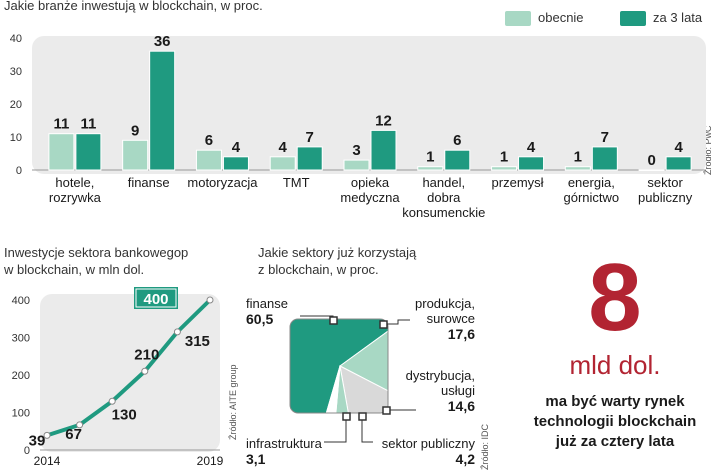 The image size is (720, 476). Describe the element at coordinates (197, 341) in the screenshot. I see `data-label: 315` at that location.